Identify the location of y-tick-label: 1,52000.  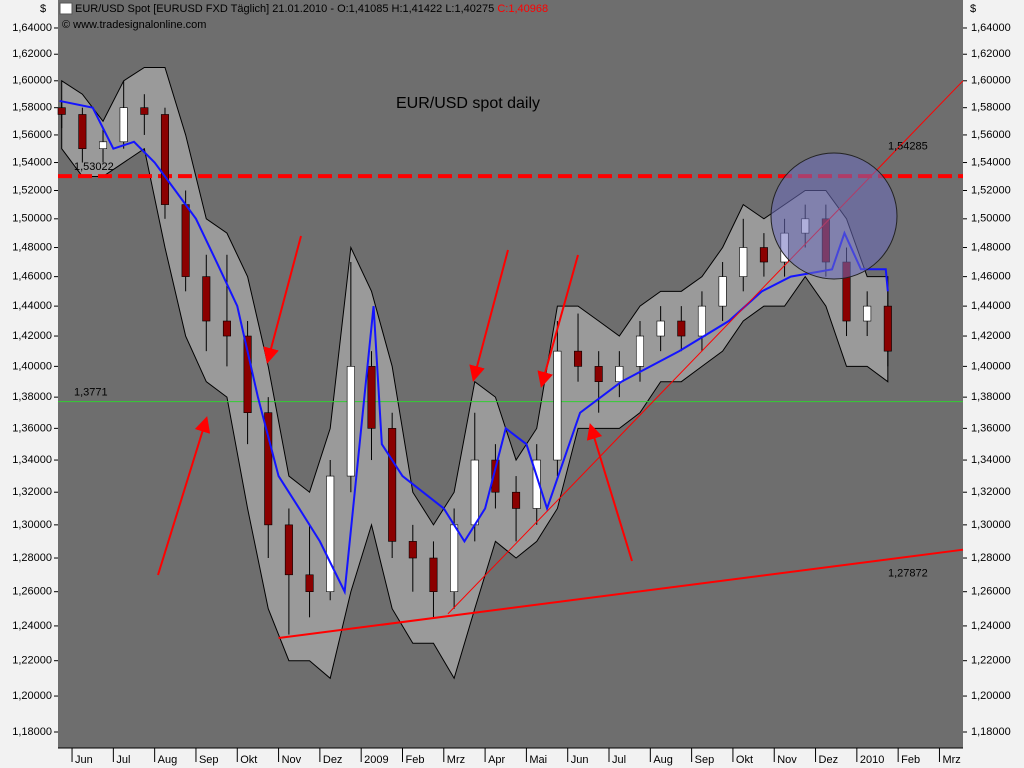
(991, 190).